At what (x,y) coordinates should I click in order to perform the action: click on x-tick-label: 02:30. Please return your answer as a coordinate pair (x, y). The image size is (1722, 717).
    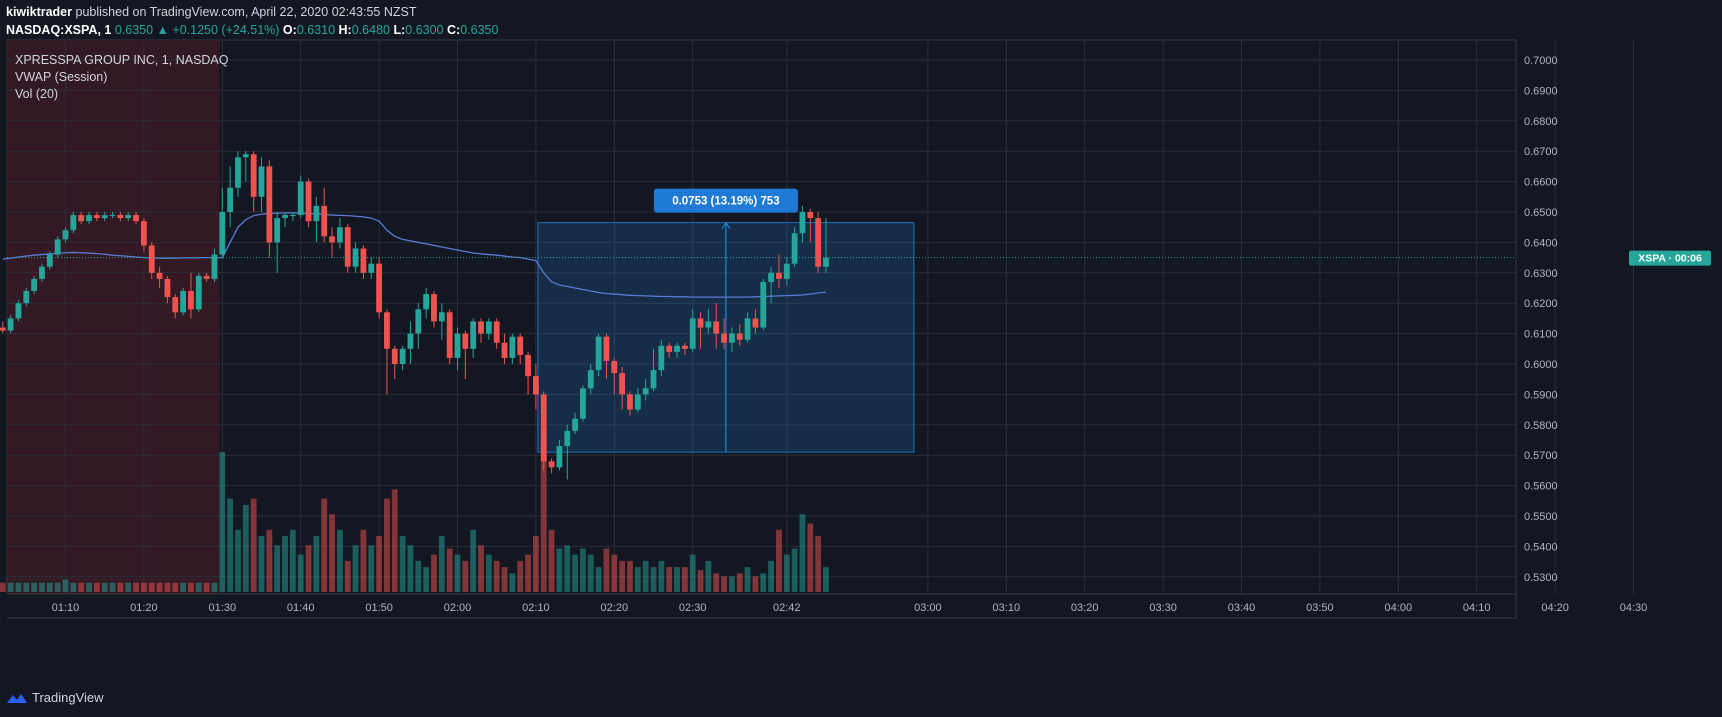
    Looking at the image, I should click on (693, 608).